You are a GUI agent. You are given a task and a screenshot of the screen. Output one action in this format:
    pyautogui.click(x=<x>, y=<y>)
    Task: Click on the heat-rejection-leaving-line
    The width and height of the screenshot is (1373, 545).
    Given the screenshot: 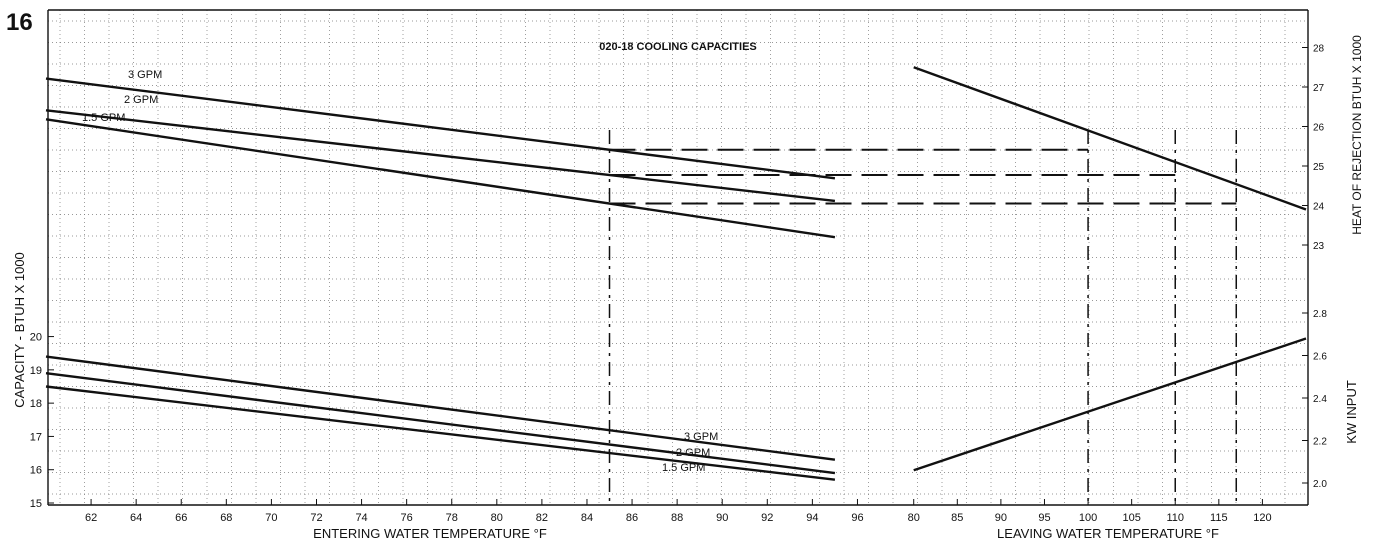 What is the action you would take?
    pyautogui.click(x=1110, y=138)
    